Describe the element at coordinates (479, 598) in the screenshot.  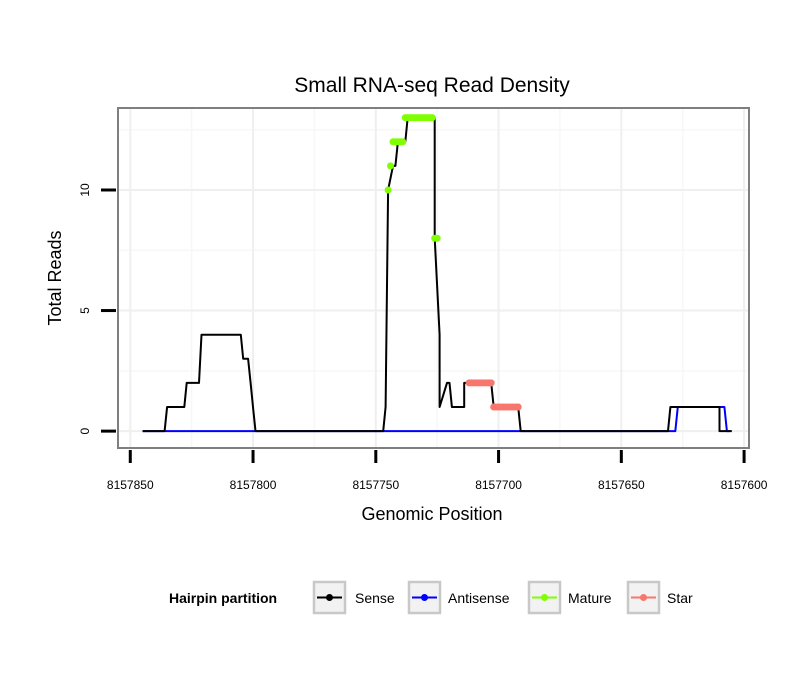
I see `legend-label-antisense: Antisense` at that location.